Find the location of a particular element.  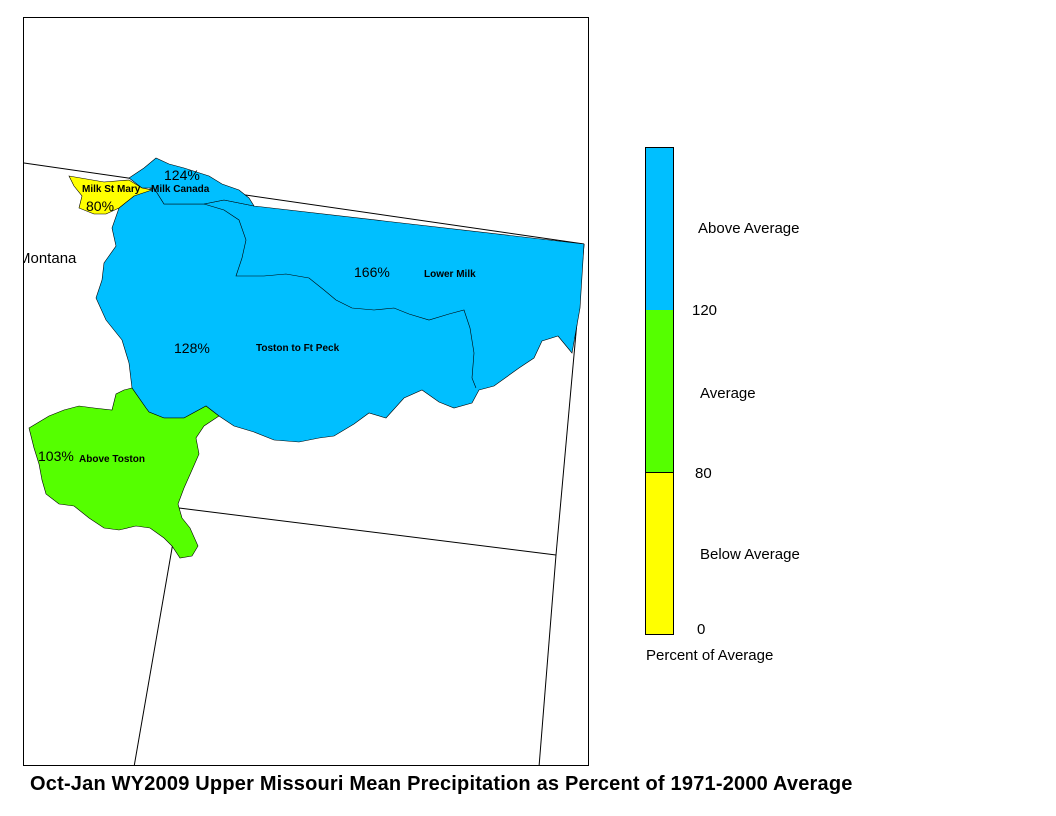

basin-name-toston-to-ft-peck: Toston to Ft Peck is located at coordinates (298, 348).